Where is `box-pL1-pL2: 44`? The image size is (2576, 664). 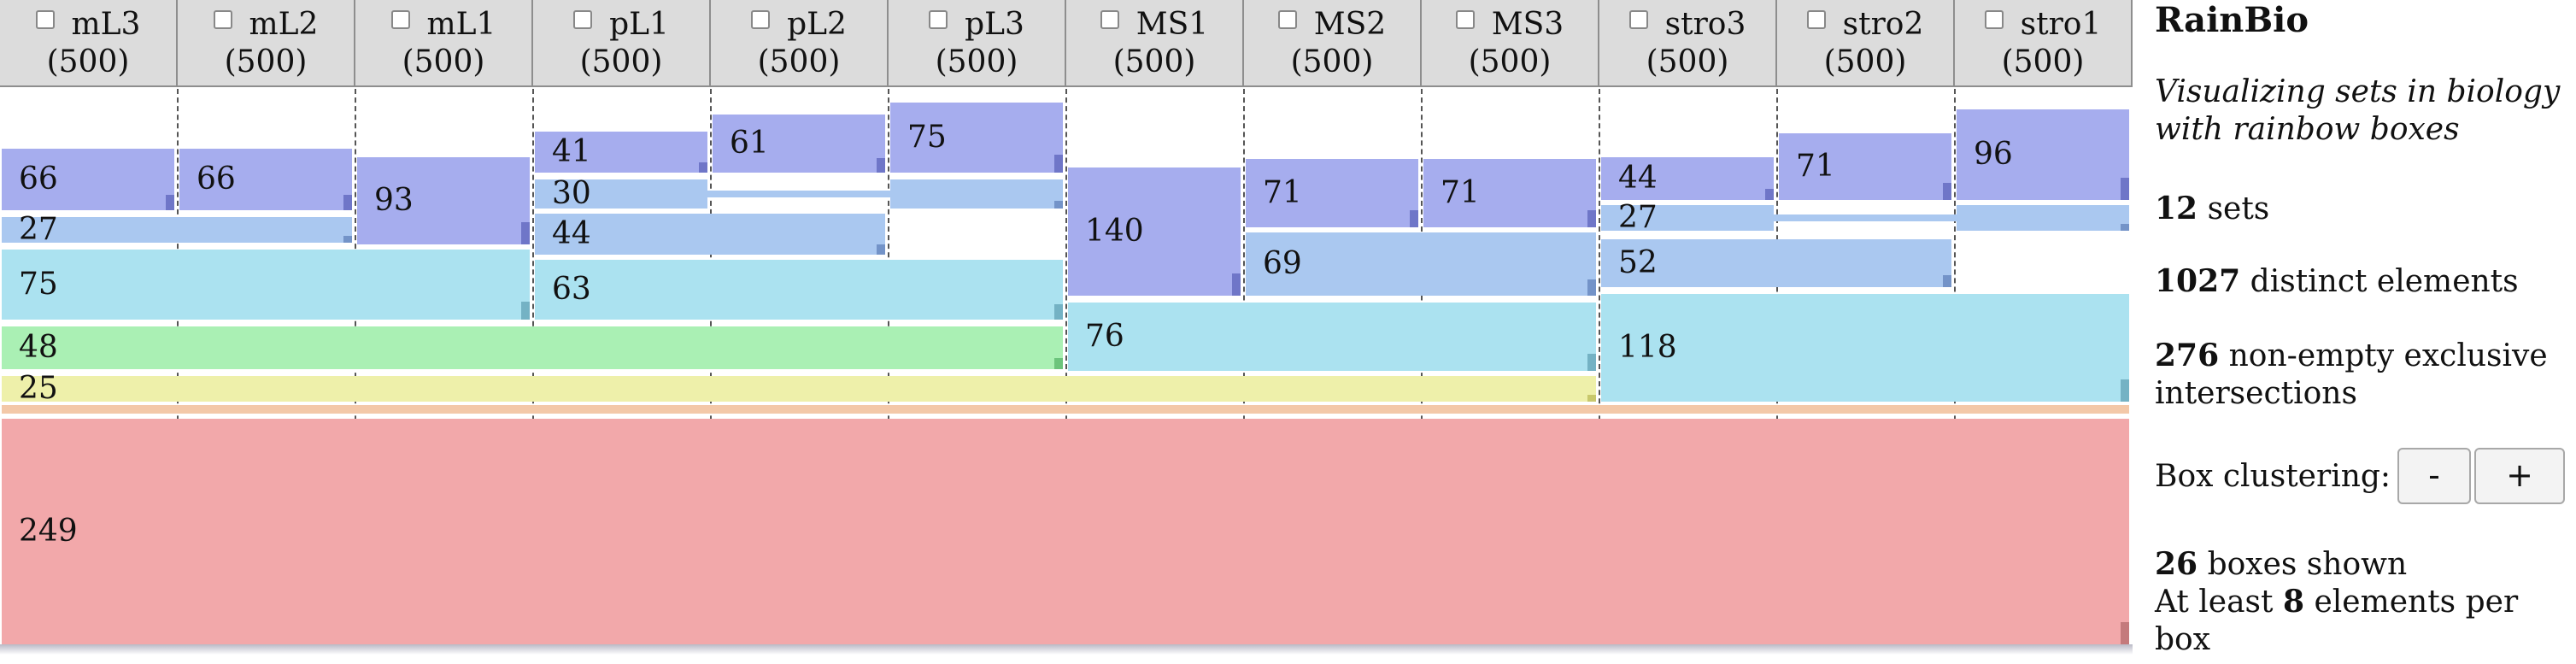
box-pL1-pL2: 44 is located at coordinates (711, 234).